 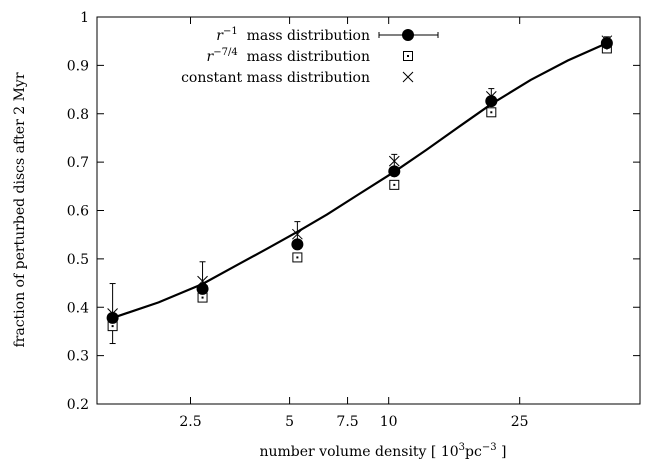 I want to click on legend-label: r−1 mass distribution, so click(x=293, y=35).